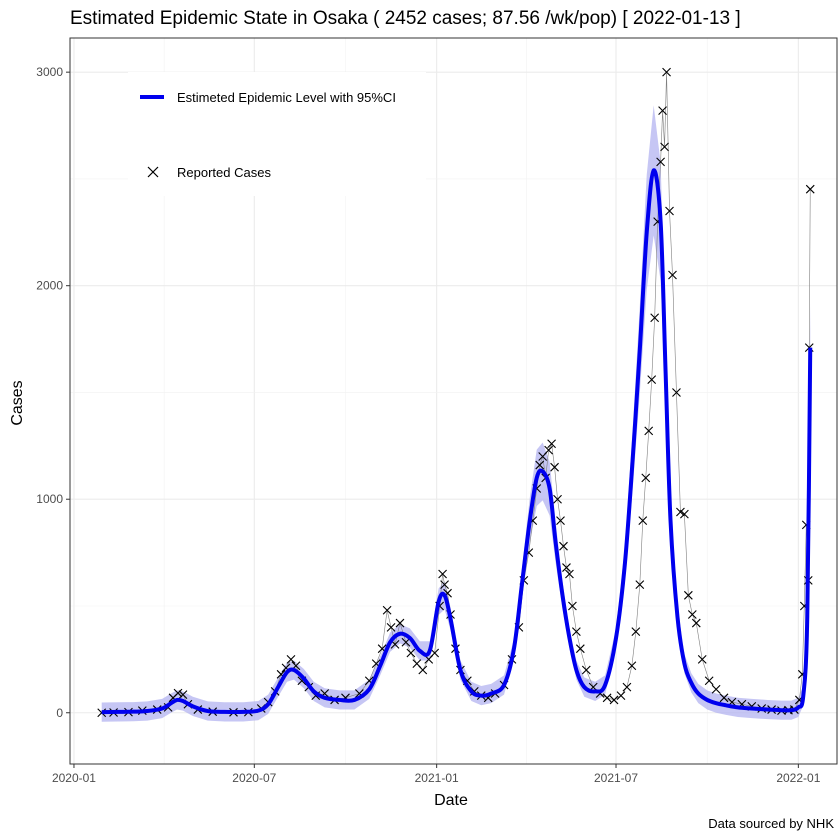 This screenshot has width=840, height=840. Describe the element at coordinates (616, 778) in the screenshot. I see `x-tick-label: 2021-07` at that location.